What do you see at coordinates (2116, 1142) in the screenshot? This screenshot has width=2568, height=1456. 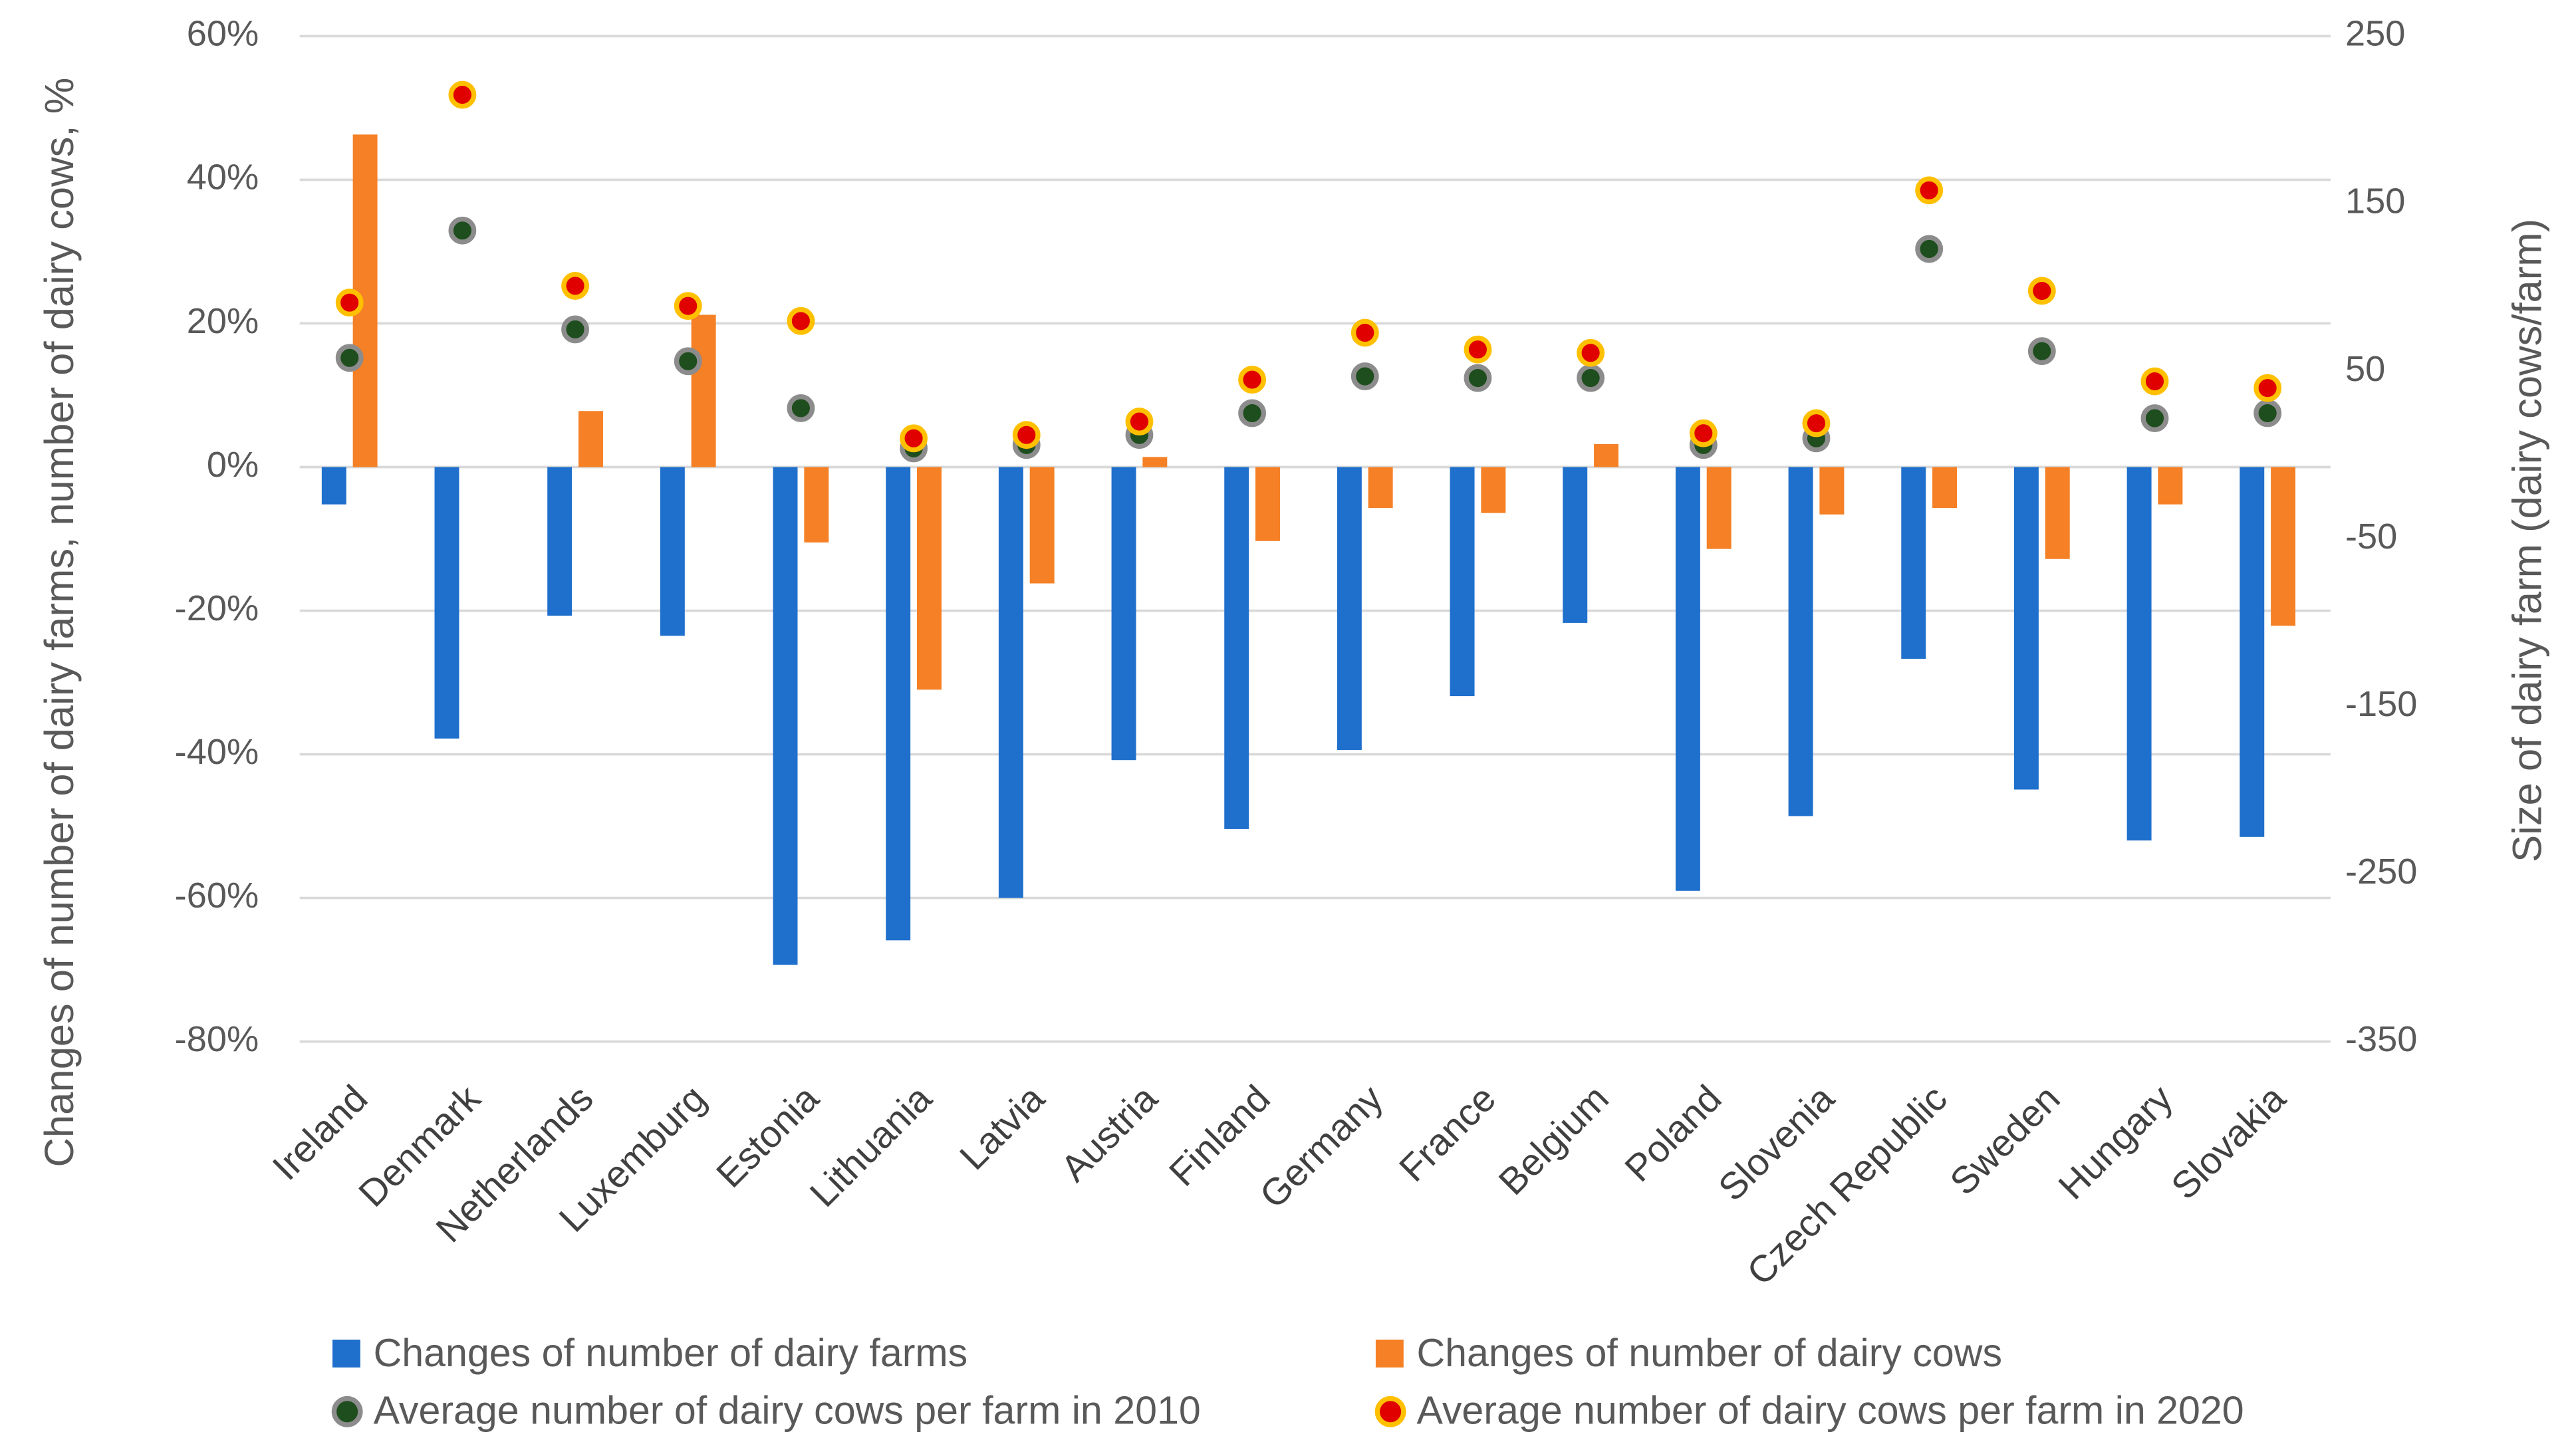 I see `x-tick-label: Hungary` at bounding box center [2116, 1142].